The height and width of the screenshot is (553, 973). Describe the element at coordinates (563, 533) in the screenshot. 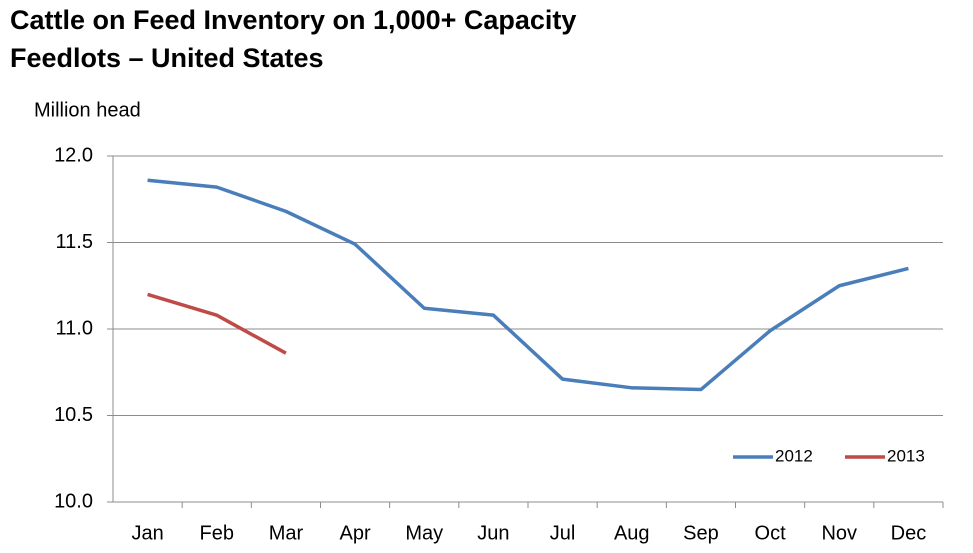

I see `x-tick-label: Jul` at that location.